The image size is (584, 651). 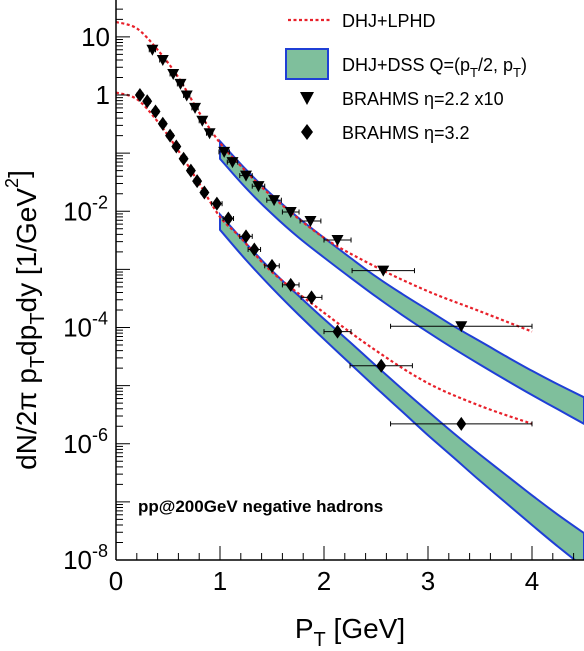 What do you see at coordinates (220, 581) in the screenshot?
I see `x-tick-label: 1` at bounding box center [220, 581].